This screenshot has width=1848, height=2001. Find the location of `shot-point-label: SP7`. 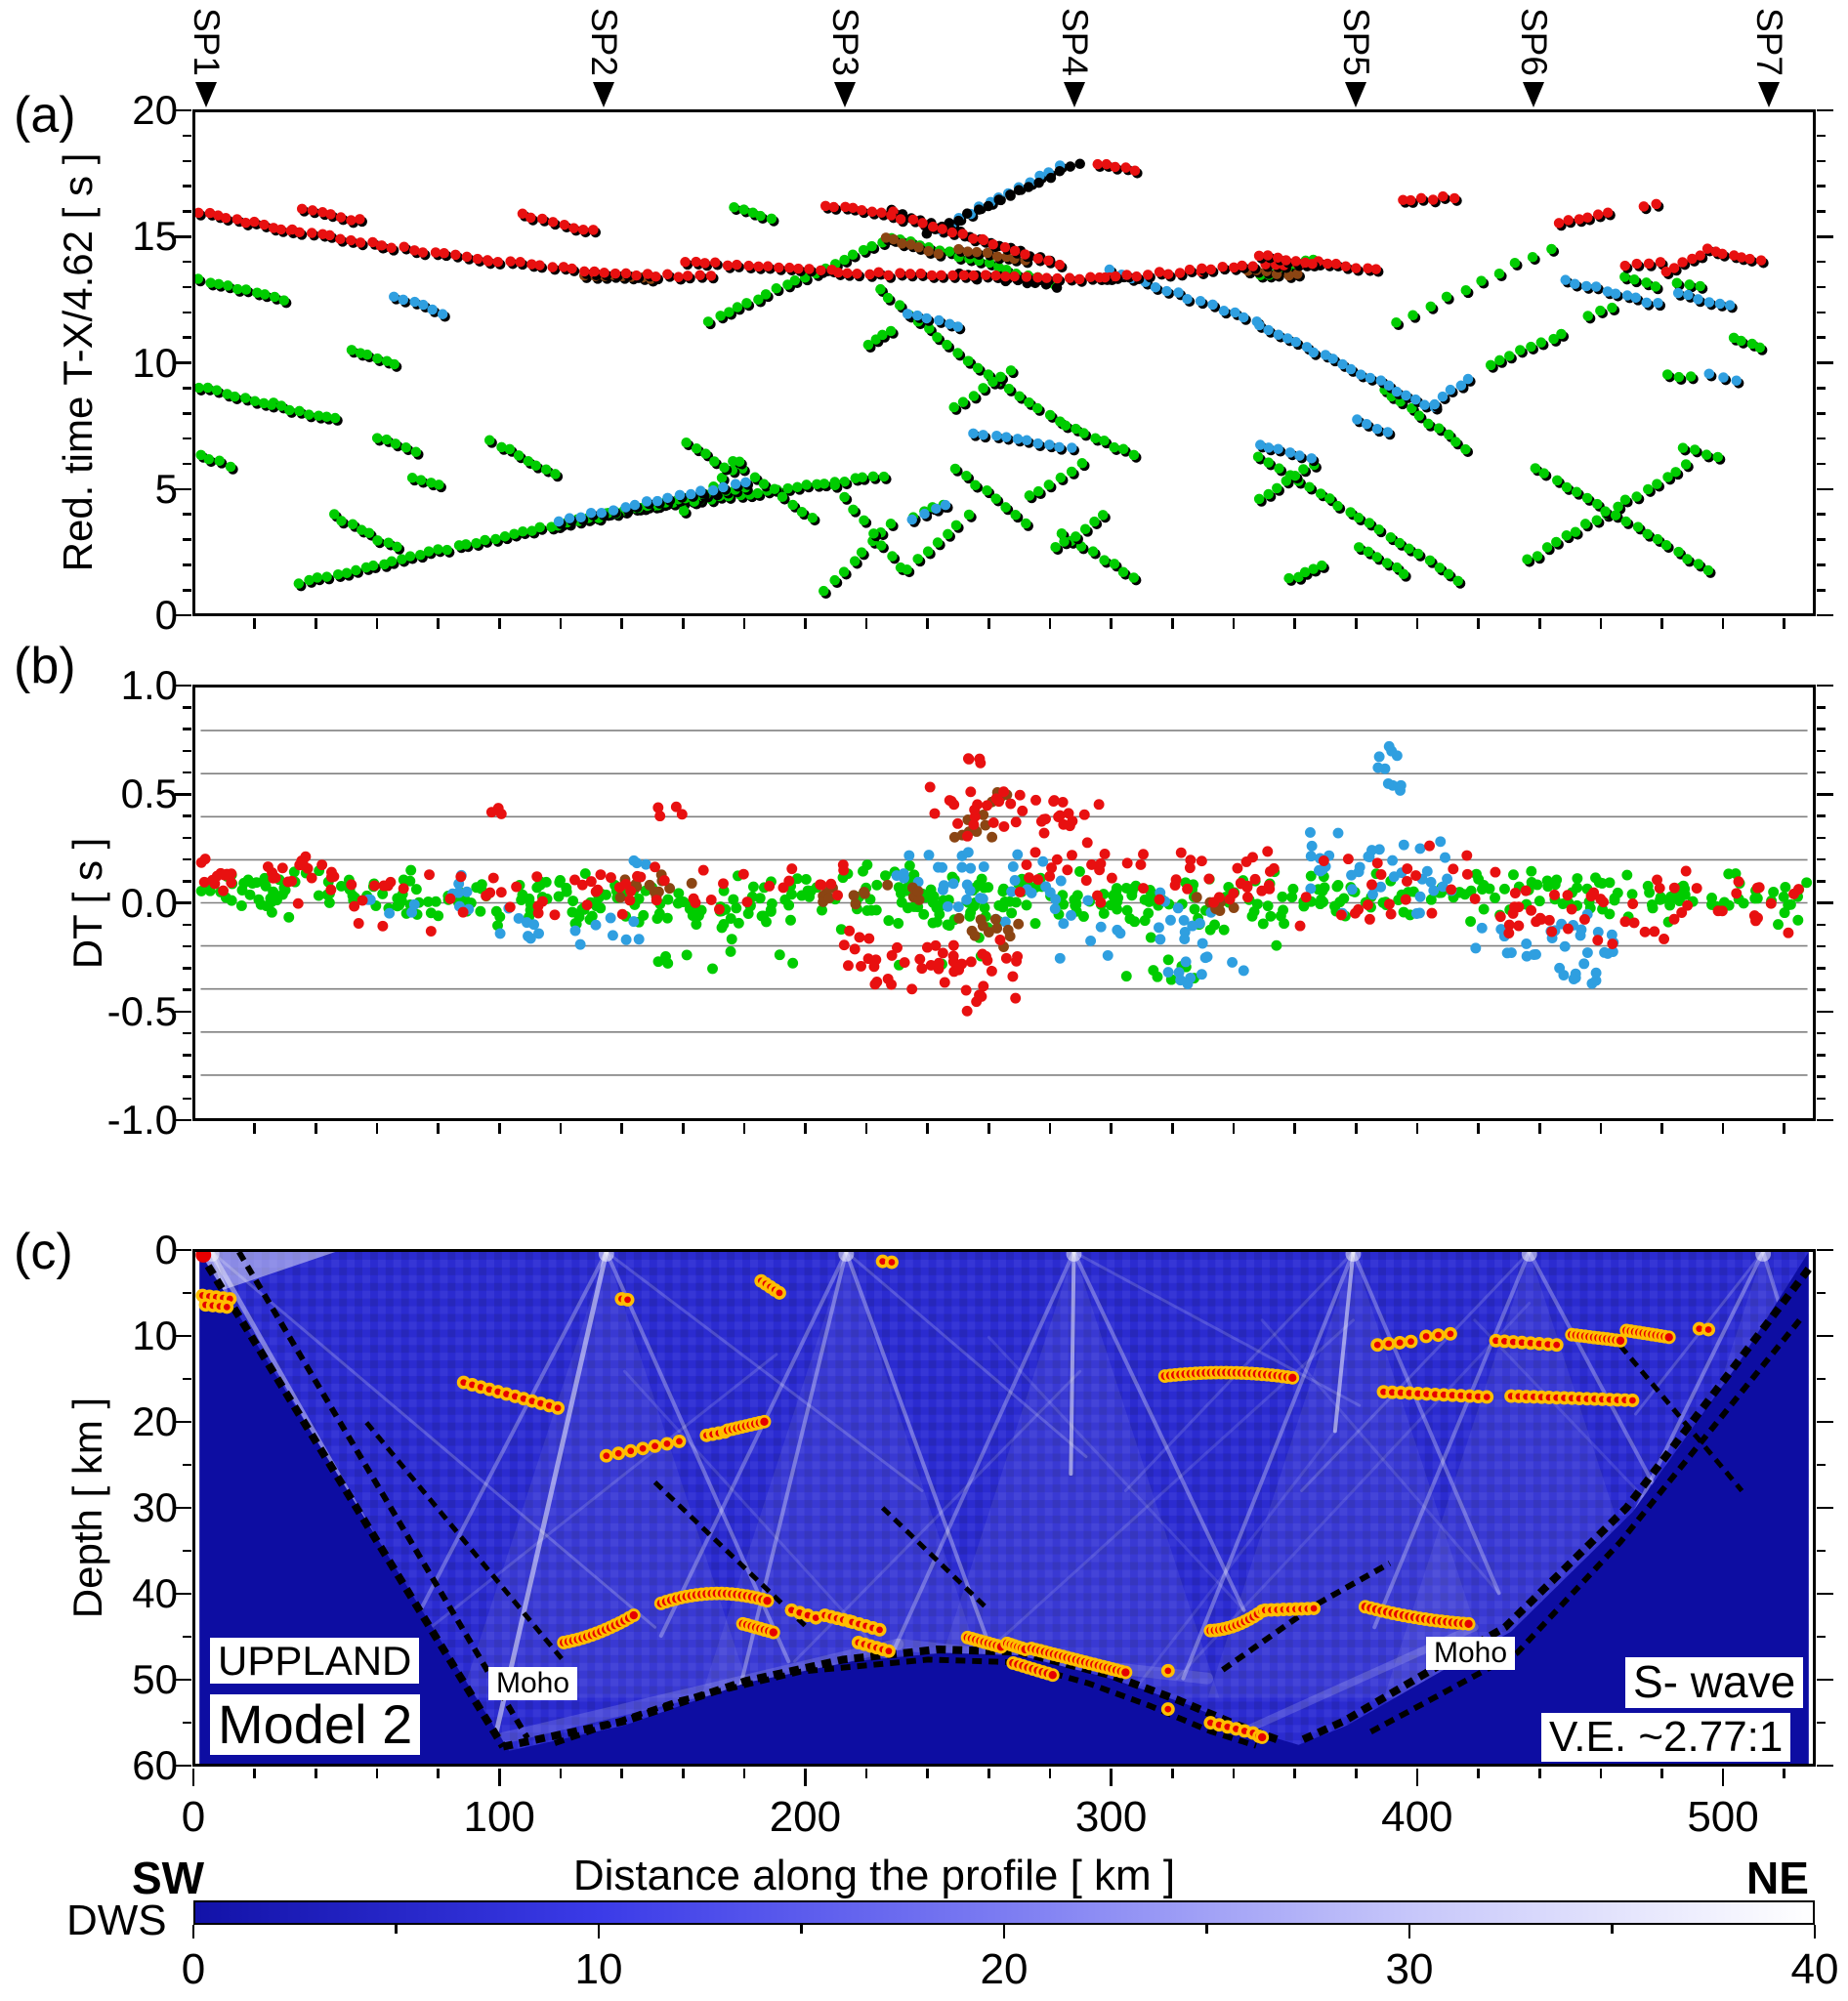

shot-point-label: SP7 is located at coordinates (1769, 42).